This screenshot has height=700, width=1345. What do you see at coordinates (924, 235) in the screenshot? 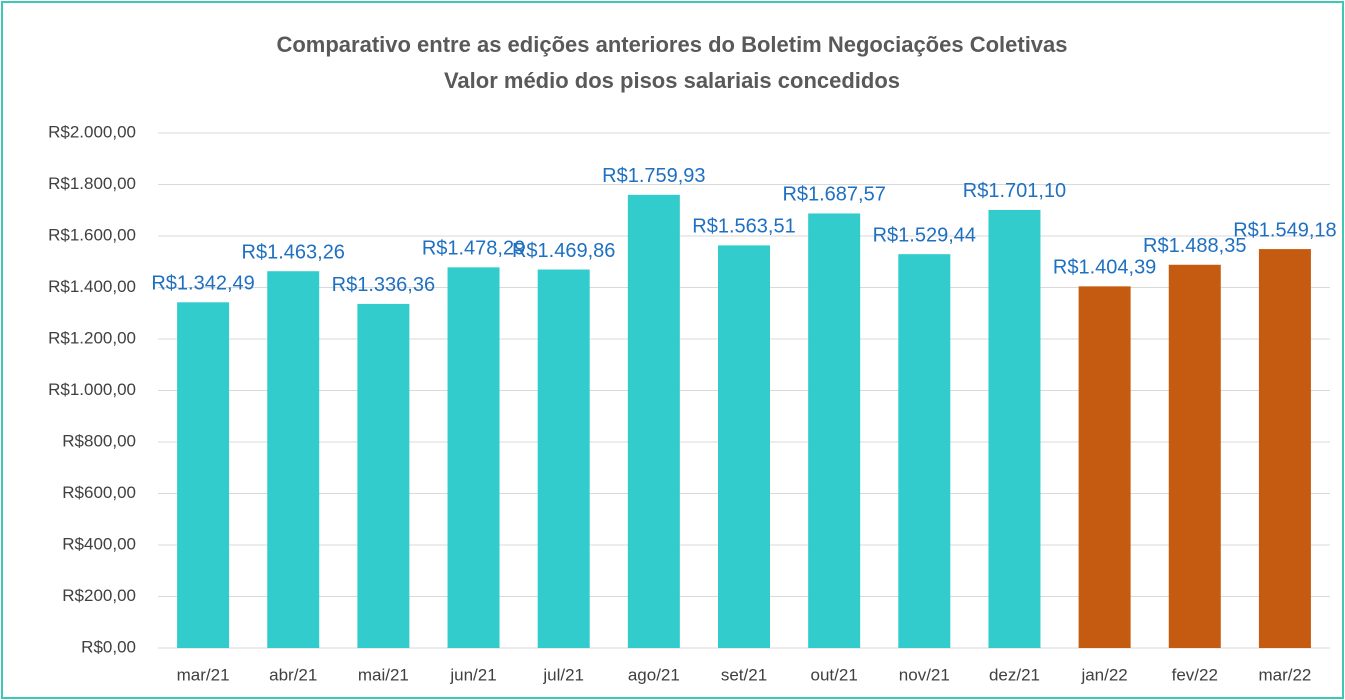
I see `data-label: R$1.529,44` at bounding box center [924, 235].